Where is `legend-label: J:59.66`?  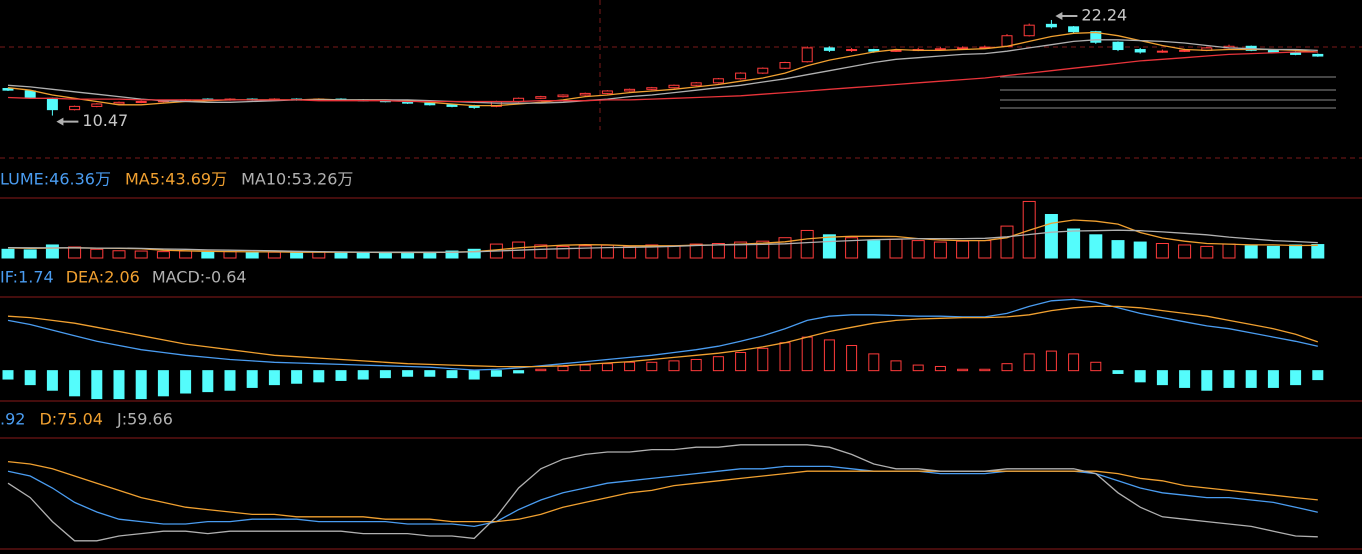 legend-label: J:59.66 is located at coordinates (144, 419).